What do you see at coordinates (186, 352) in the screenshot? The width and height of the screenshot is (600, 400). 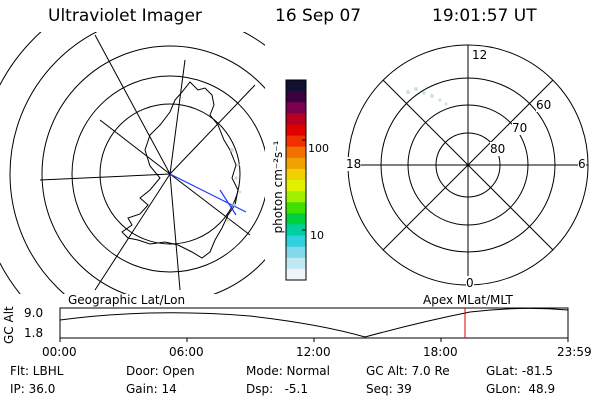 I see `time-tick-0600: 06:00` at bounding box center [186, 352].